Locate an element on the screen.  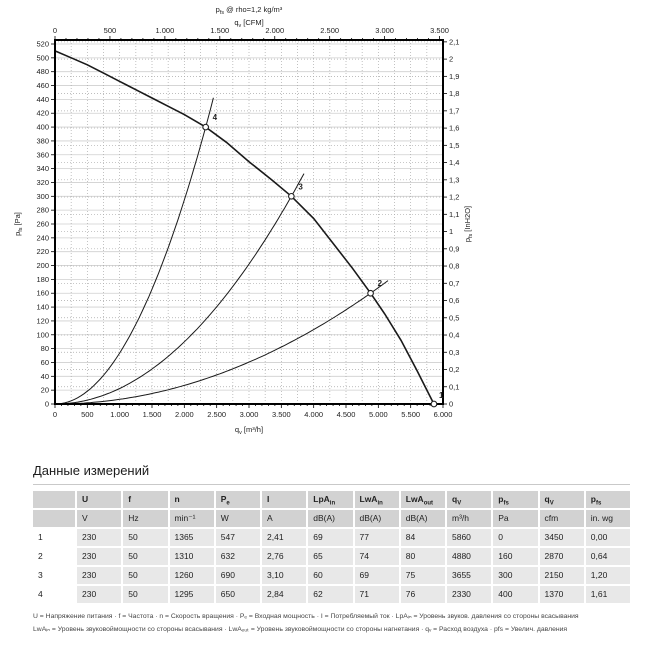
table-data-cell: 690 is located at coordinates (237, 575).